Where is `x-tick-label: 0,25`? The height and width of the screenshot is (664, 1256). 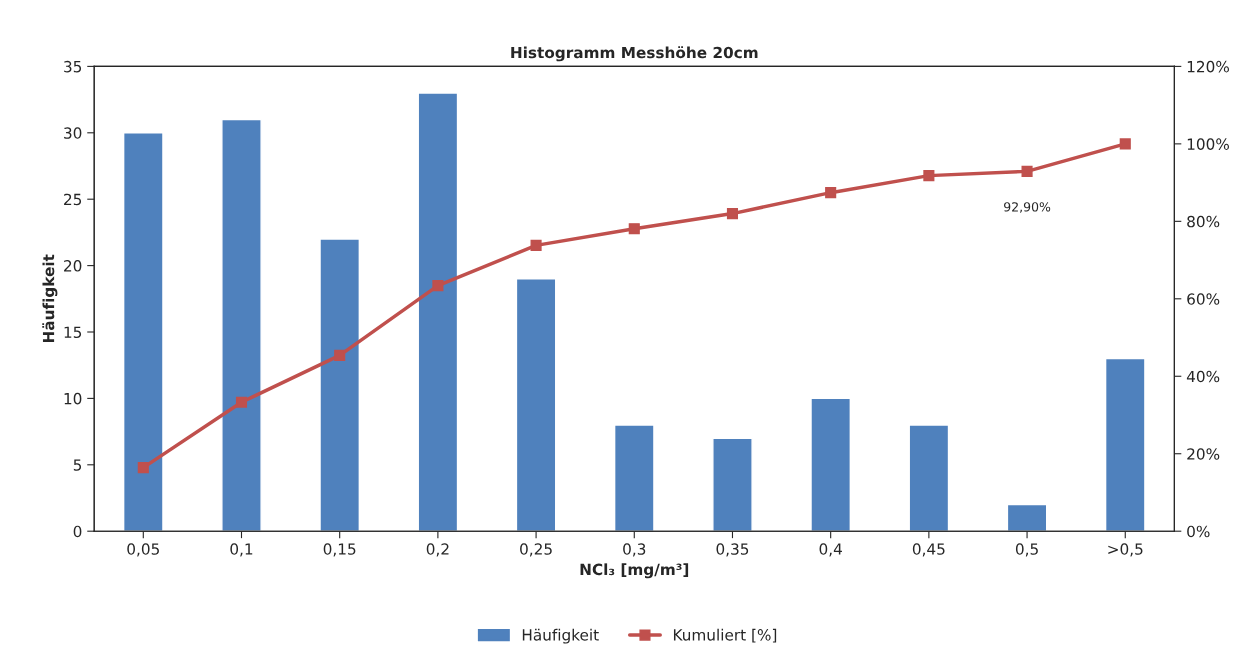 x-tick-label: 0,25 is located at coordinates (536, 550).